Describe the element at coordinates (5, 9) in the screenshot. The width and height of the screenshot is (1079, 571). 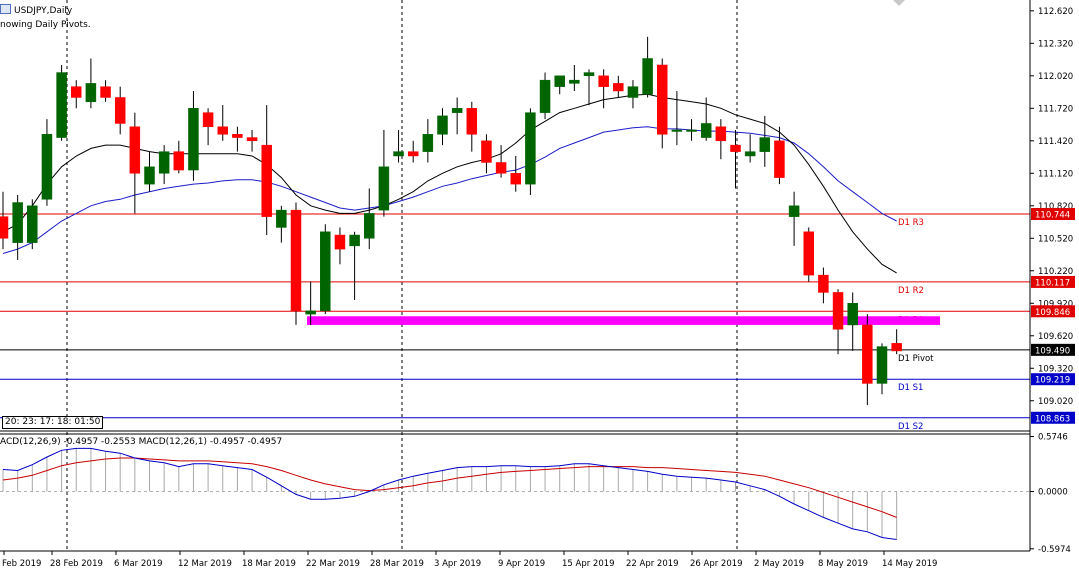
I see `symbol-icon` at that location.